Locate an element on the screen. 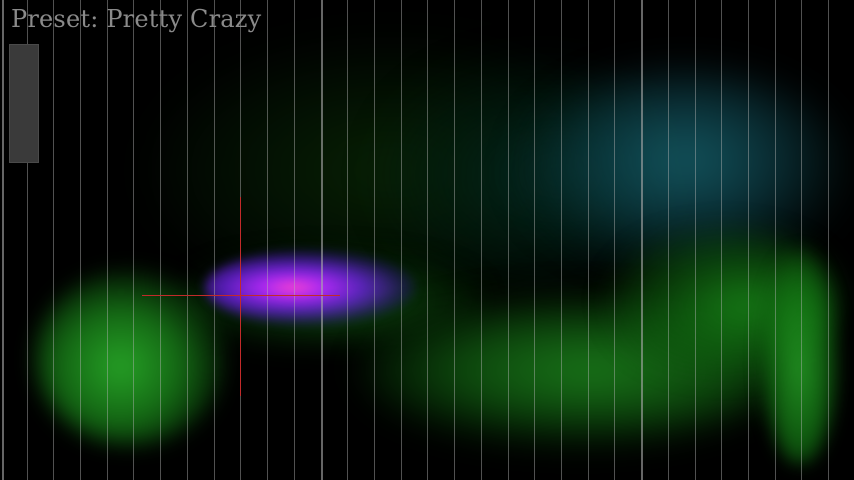  crosshair-horizontal is located at coordinates (241, 295).